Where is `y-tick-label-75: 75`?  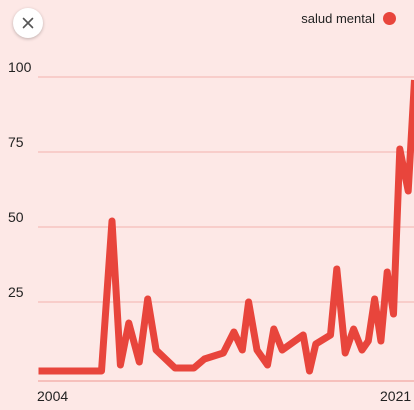
y-tick-label-75: 75 is located at coordinates (16, 142).